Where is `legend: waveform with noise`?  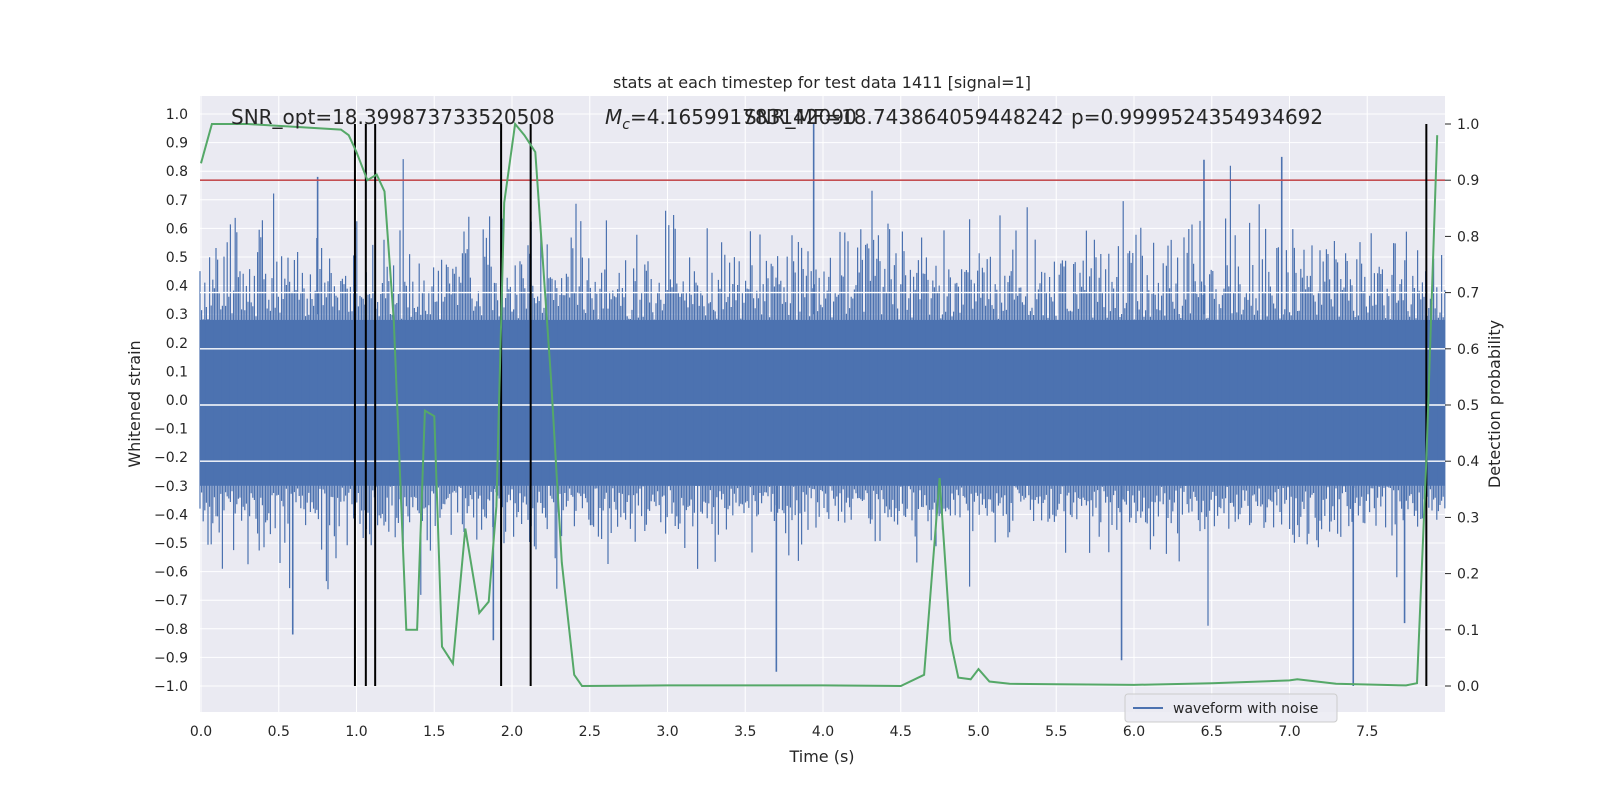
legend: waveform with noise is located at coordinates (1231, 708).